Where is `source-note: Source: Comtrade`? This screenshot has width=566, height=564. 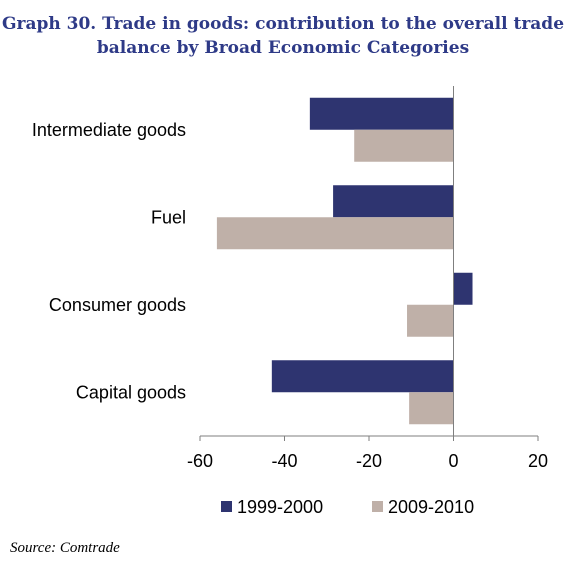
source-note: Source: Comtrade is located at coordinates (65, 548).